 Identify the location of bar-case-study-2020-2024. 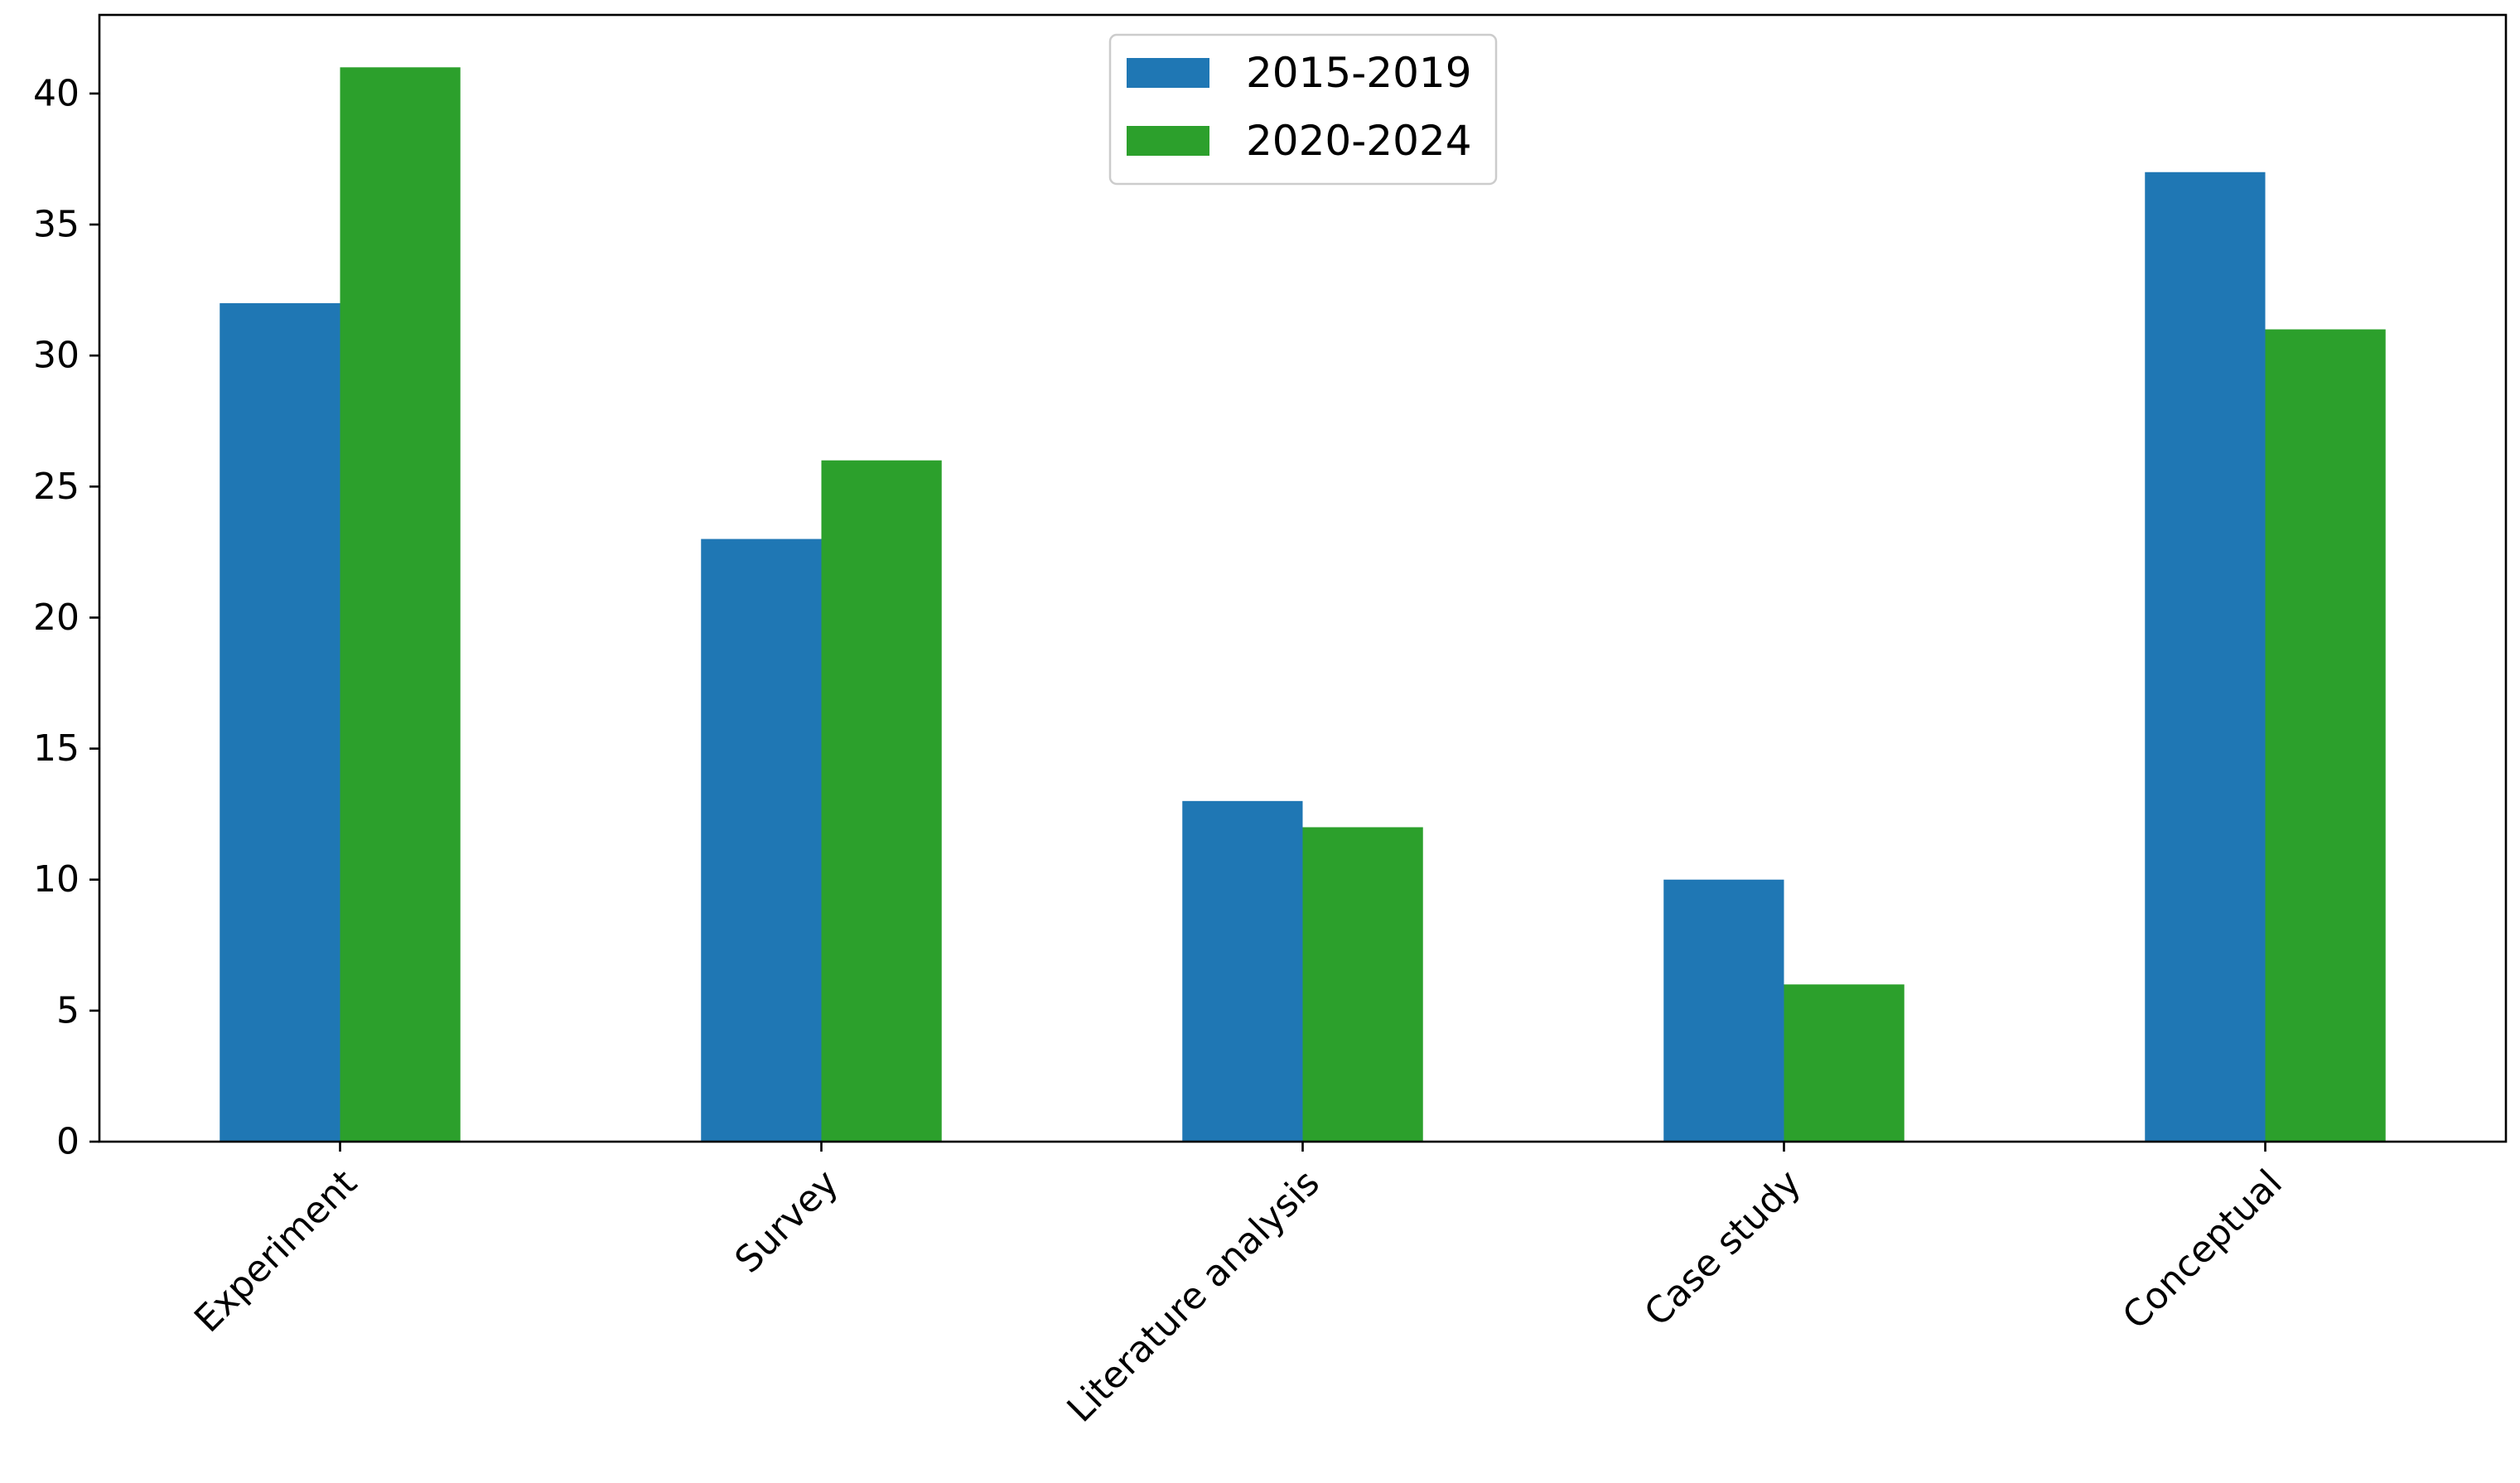
(1844, 1063).